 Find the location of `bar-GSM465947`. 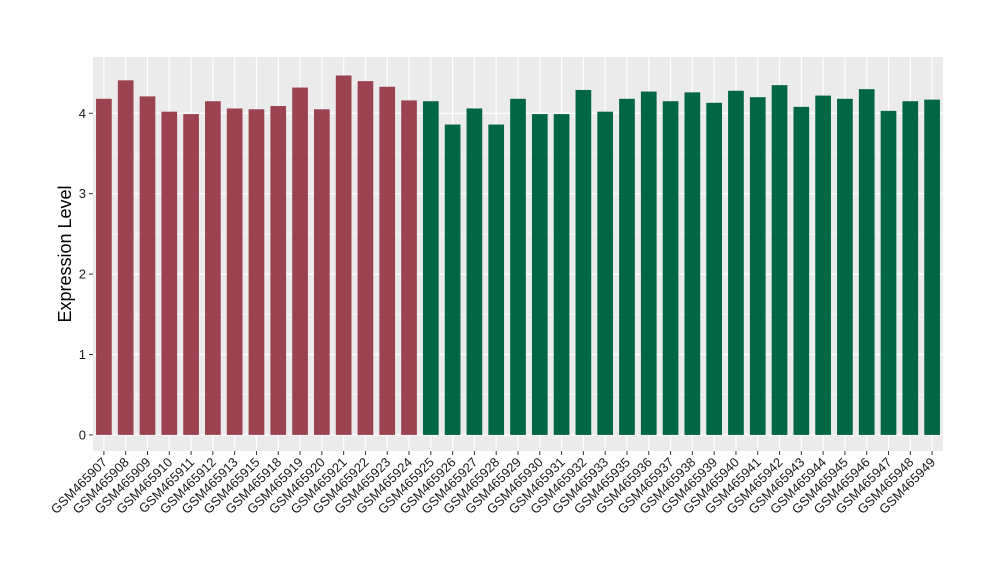

bar-GSM465947 is located at coordinates (888, 272).